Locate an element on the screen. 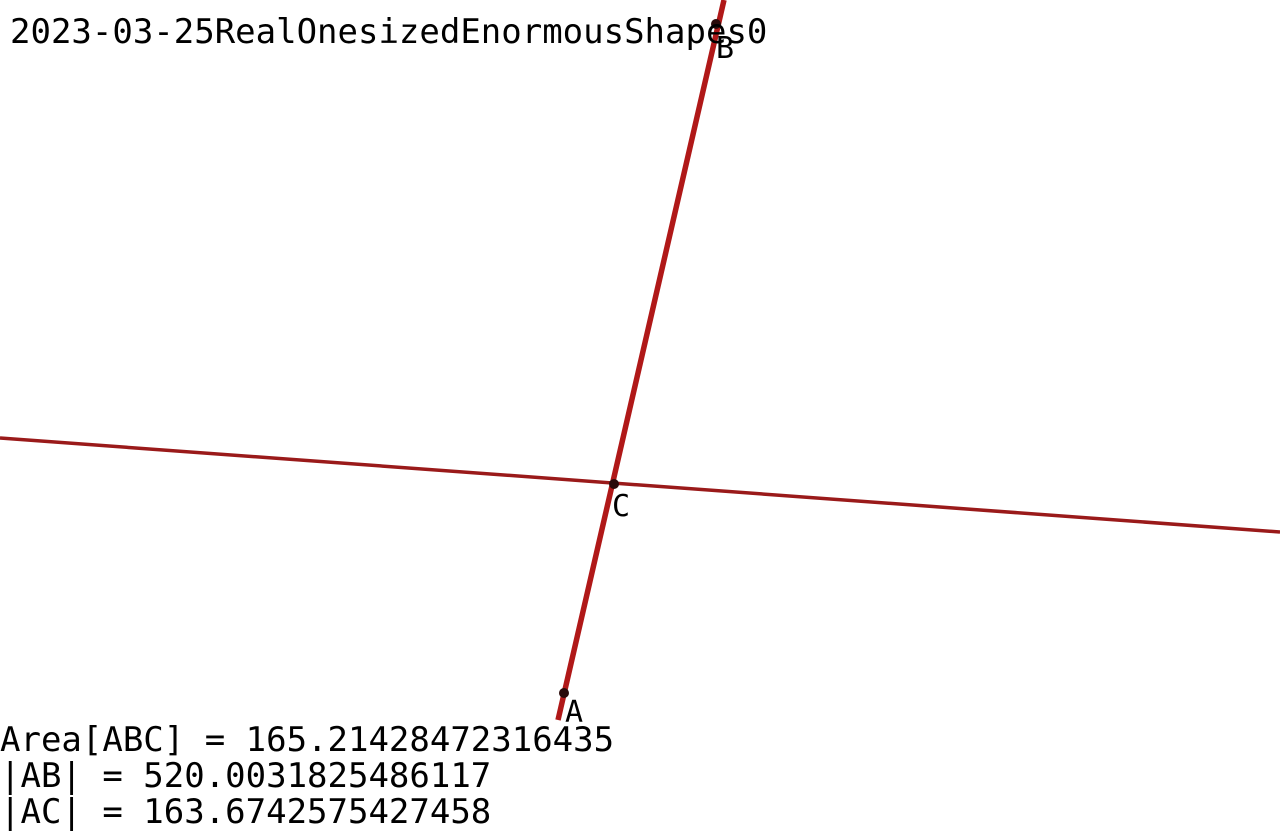 Image resolution: width=1280 pixels, height=832 pixels. point-a-label: A is located at coordinates (574, 712).